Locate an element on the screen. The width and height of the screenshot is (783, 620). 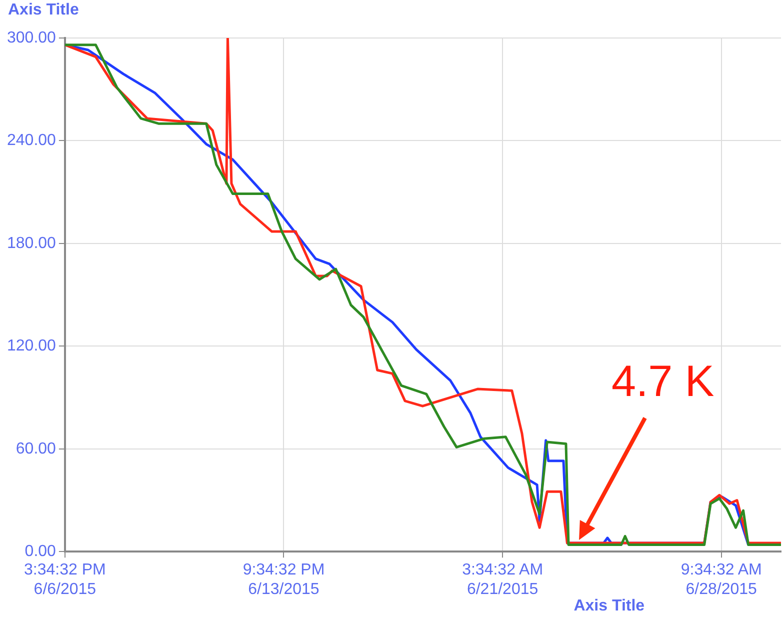
x-tick-label: 3:34:32 PM 6/6/2015 is located at coordinates (65, 580).